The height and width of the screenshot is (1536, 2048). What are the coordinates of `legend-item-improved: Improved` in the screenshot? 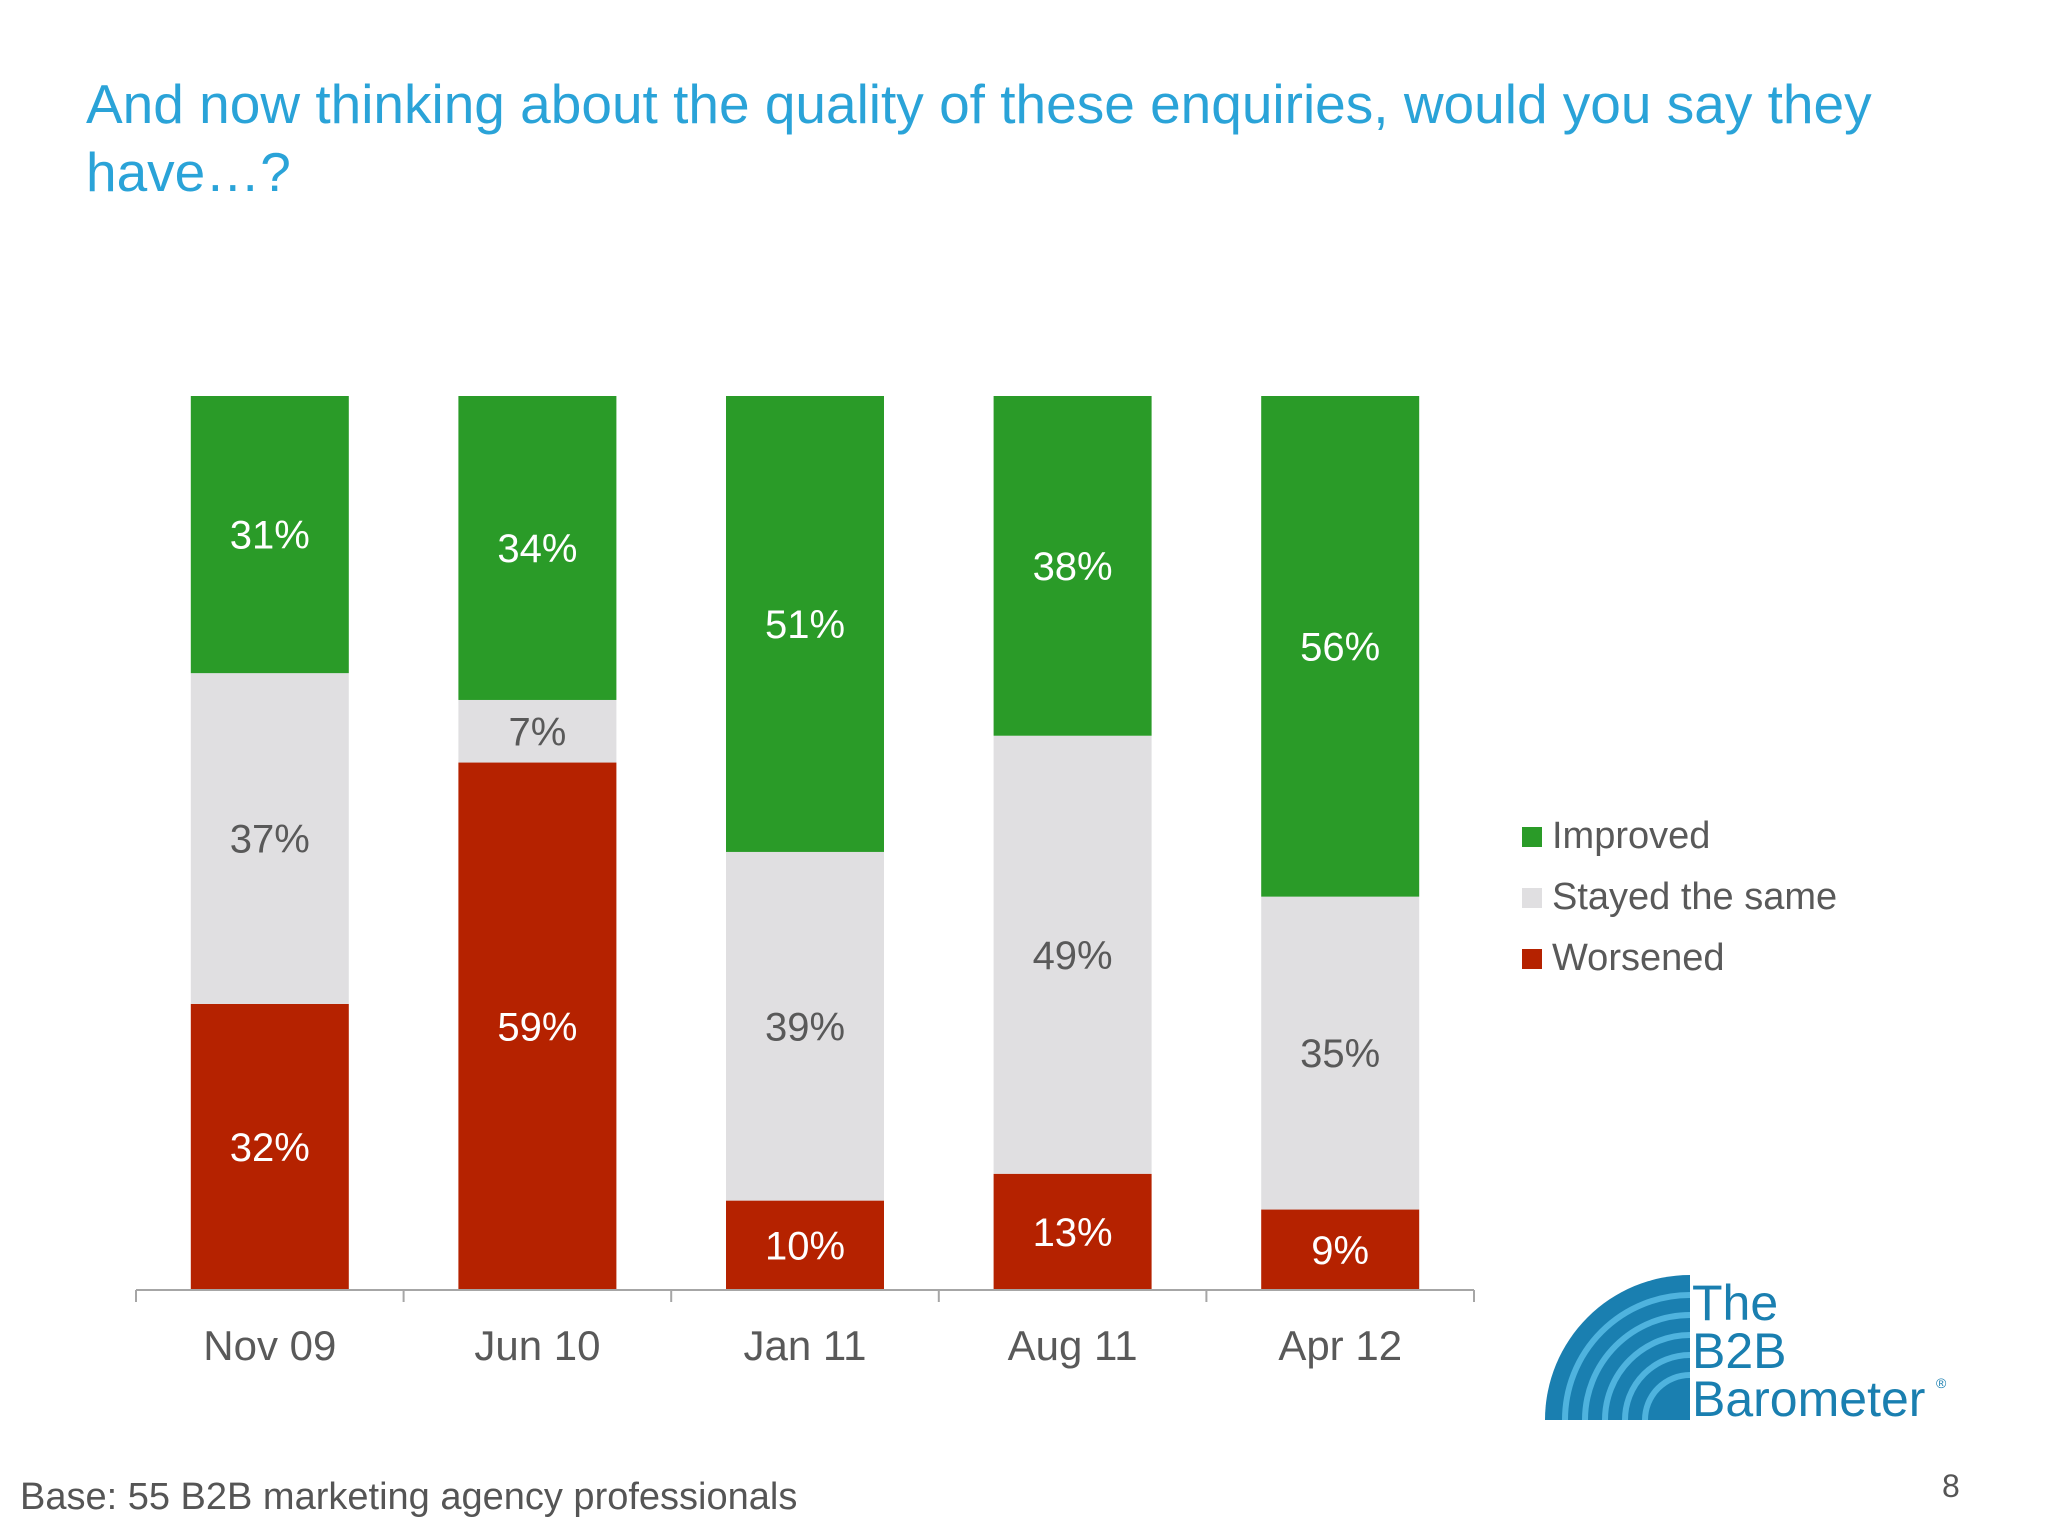 It's located at (1679, 836).